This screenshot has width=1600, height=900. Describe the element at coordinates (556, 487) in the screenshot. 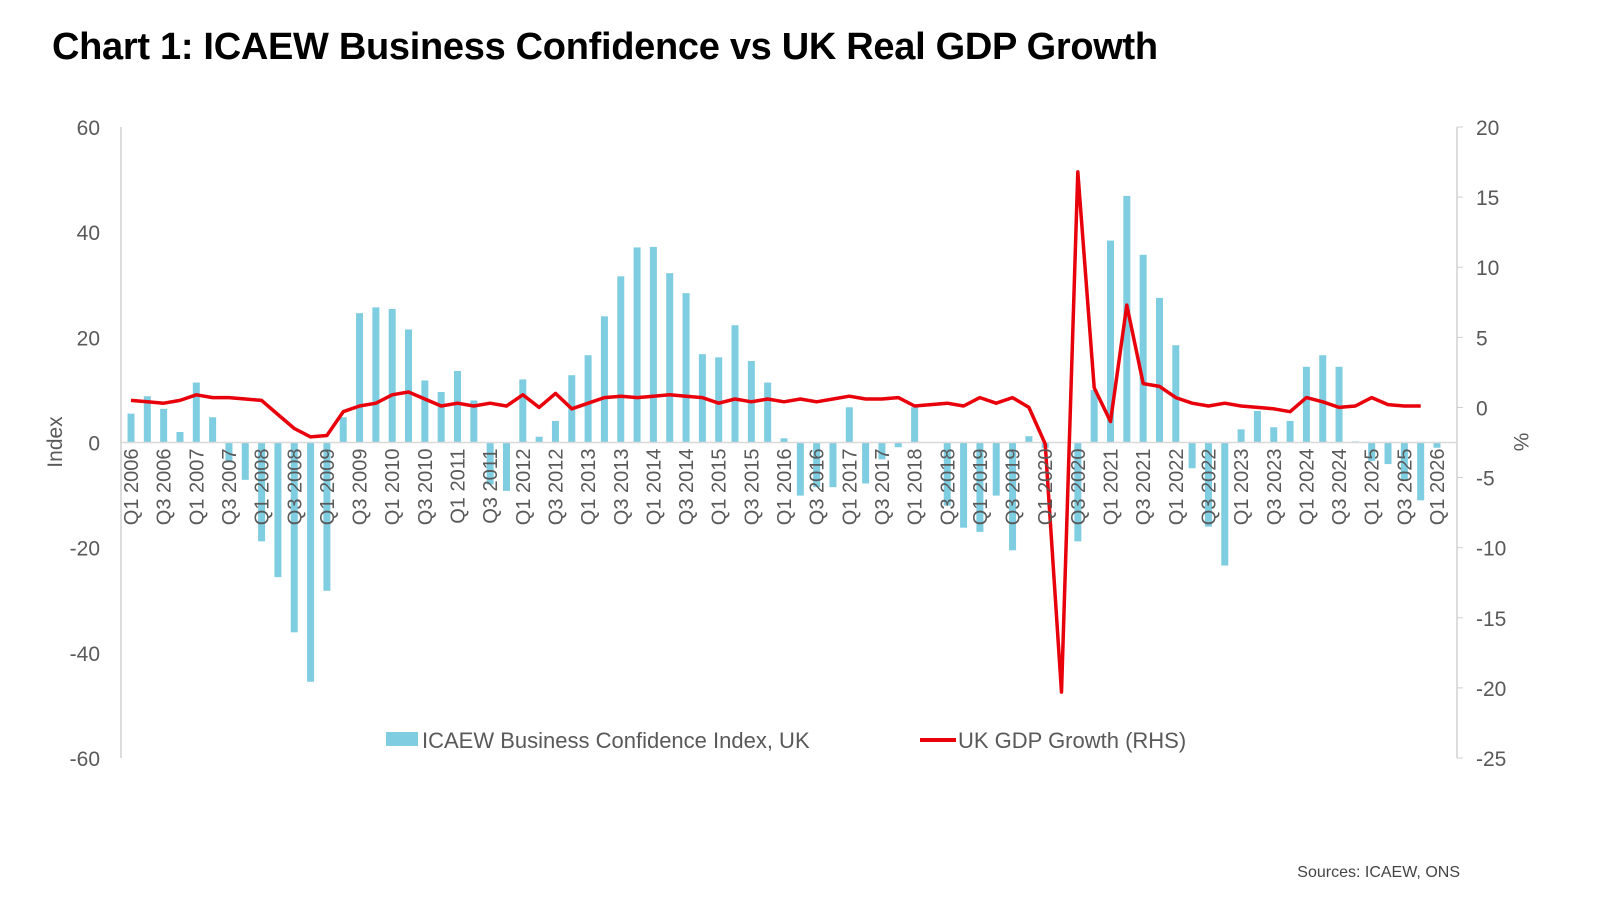

I see `x-tick-label: Q3 2012` at that location.